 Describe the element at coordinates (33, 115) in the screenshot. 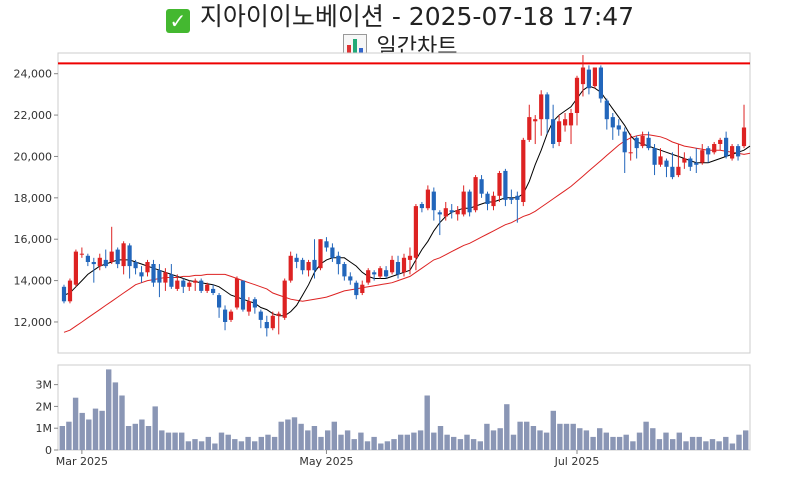

I see `y-tick-label: 22,000` at that location.